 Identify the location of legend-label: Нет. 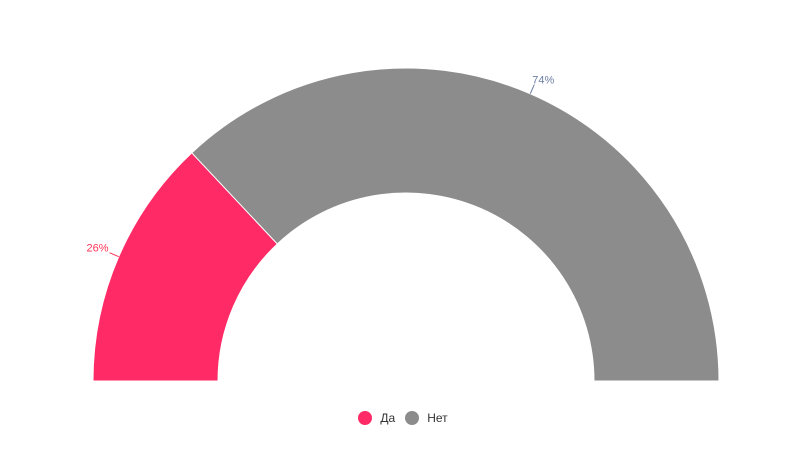
(437, 418).